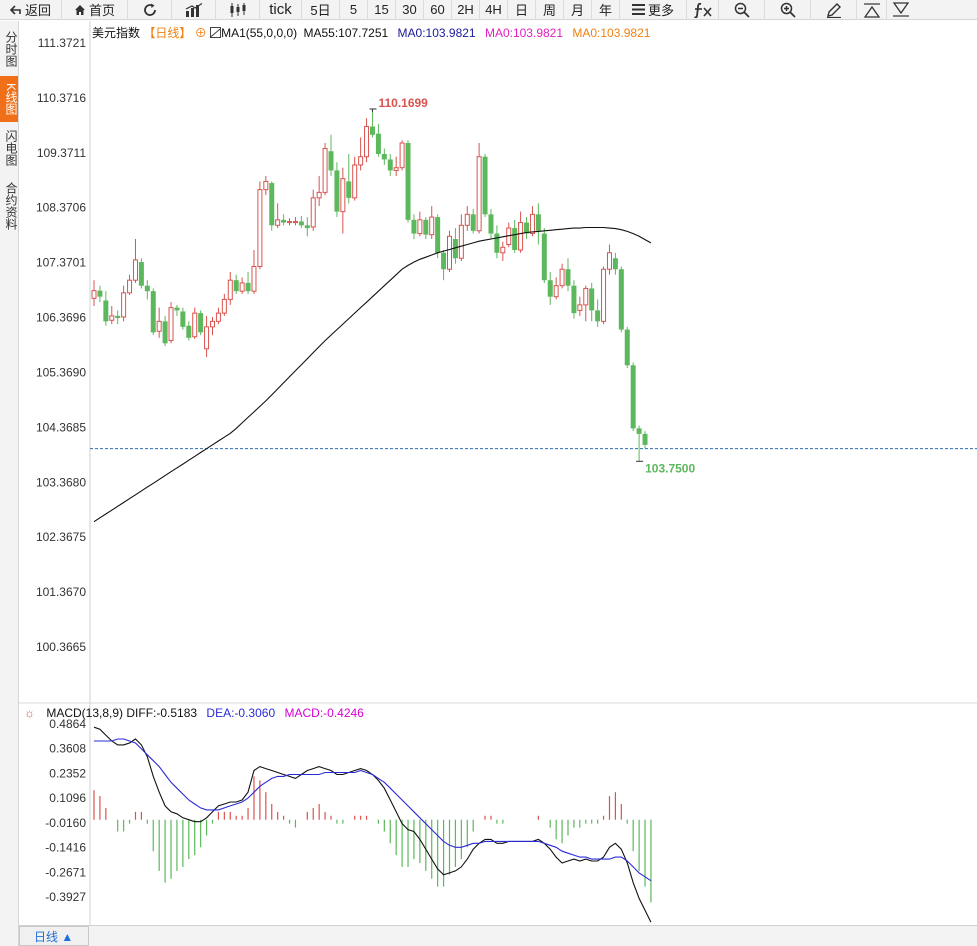 This screenshot has height=946, width=977. What do you see at coordinates (354, 10) in the screenshot?
I see `period-5-button: 5` at bounding box center [354, 10].